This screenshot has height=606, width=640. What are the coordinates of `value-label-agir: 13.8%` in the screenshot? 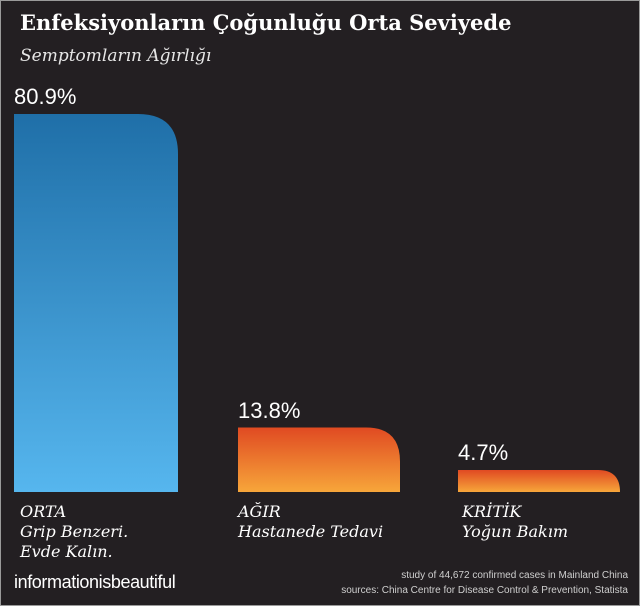 It's located at (269, 410).